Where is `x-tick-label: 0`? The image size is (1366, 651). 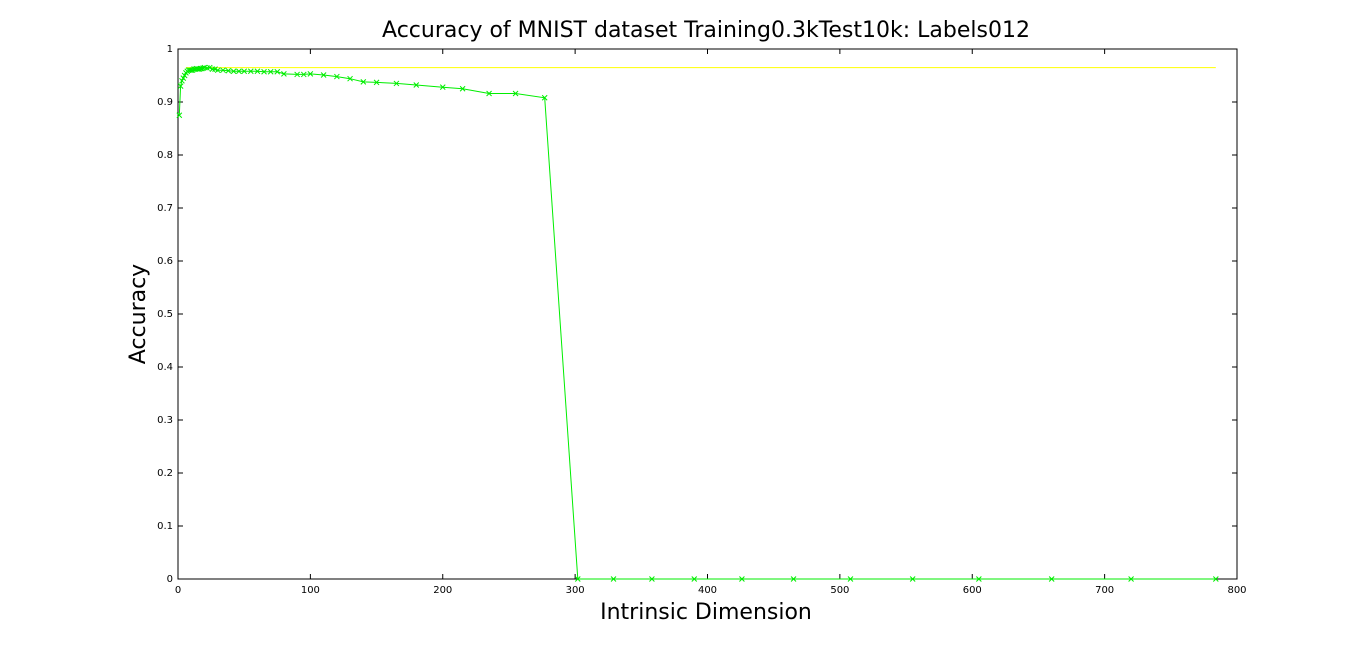 x-tick-label: 0 is located at coordinates (178, 590).